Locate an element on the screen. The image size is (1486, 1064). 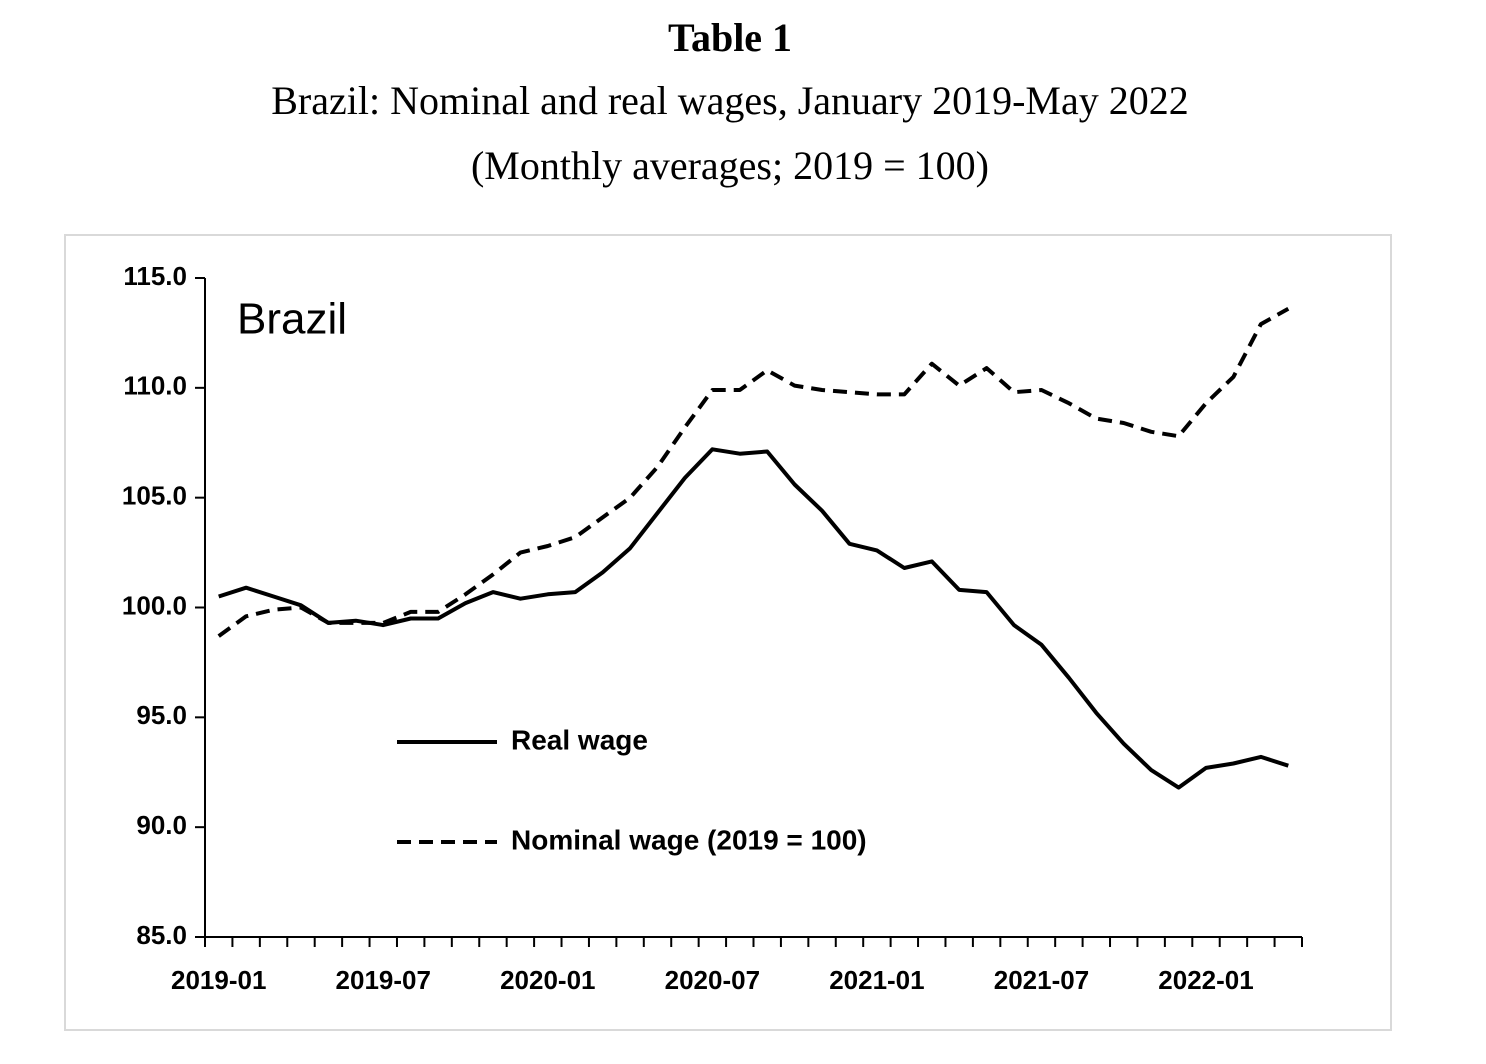
y-tick-label: 105.0 is located at coordinates (154, 496).